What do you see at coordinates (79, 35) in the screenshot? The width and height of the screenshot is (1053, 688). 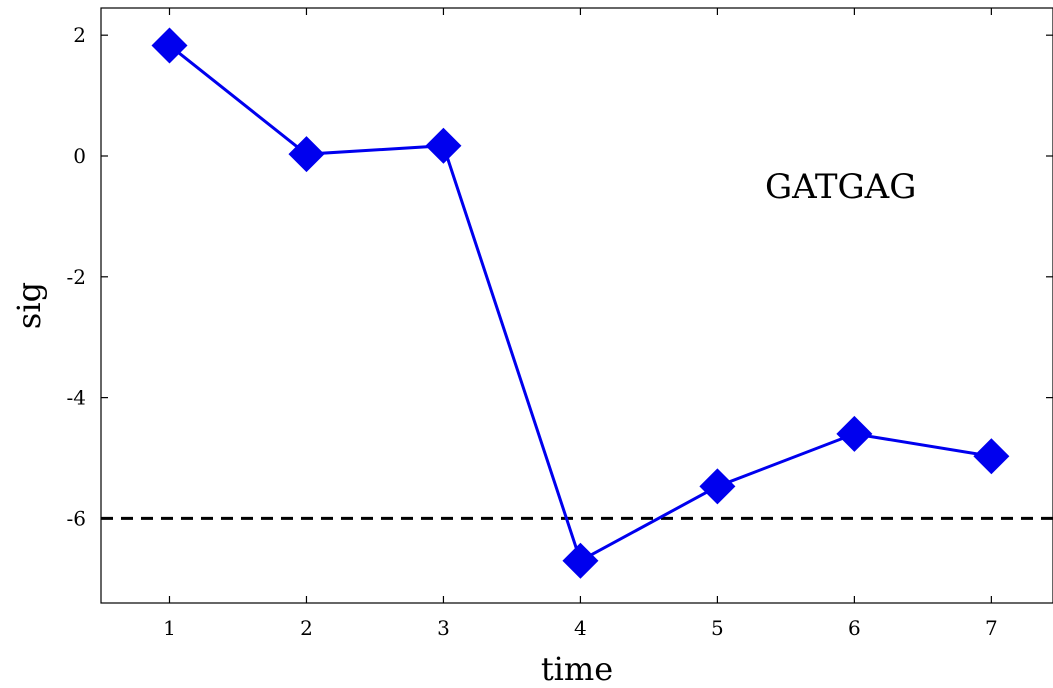 I see `y-tick-label: 2` at bounding box center [79, 35].